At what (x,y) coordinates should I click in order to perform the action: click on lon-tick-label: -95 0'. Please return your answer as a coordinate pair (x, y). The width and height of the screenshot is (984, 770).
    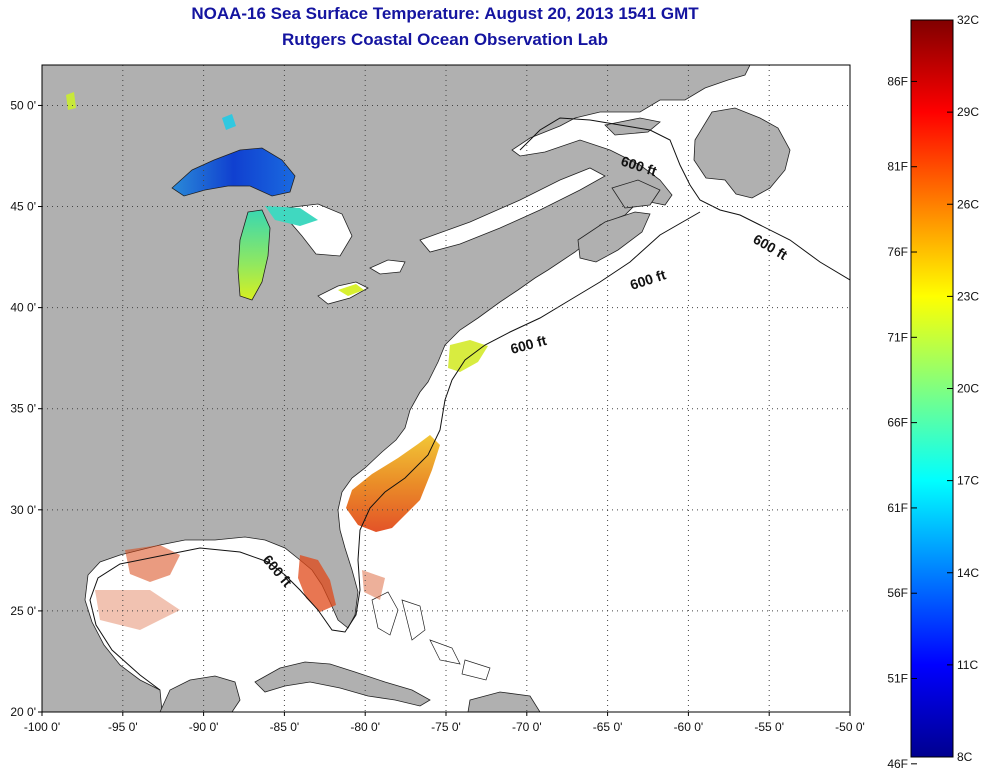
    Looking at the image, I should click on (123, 727).